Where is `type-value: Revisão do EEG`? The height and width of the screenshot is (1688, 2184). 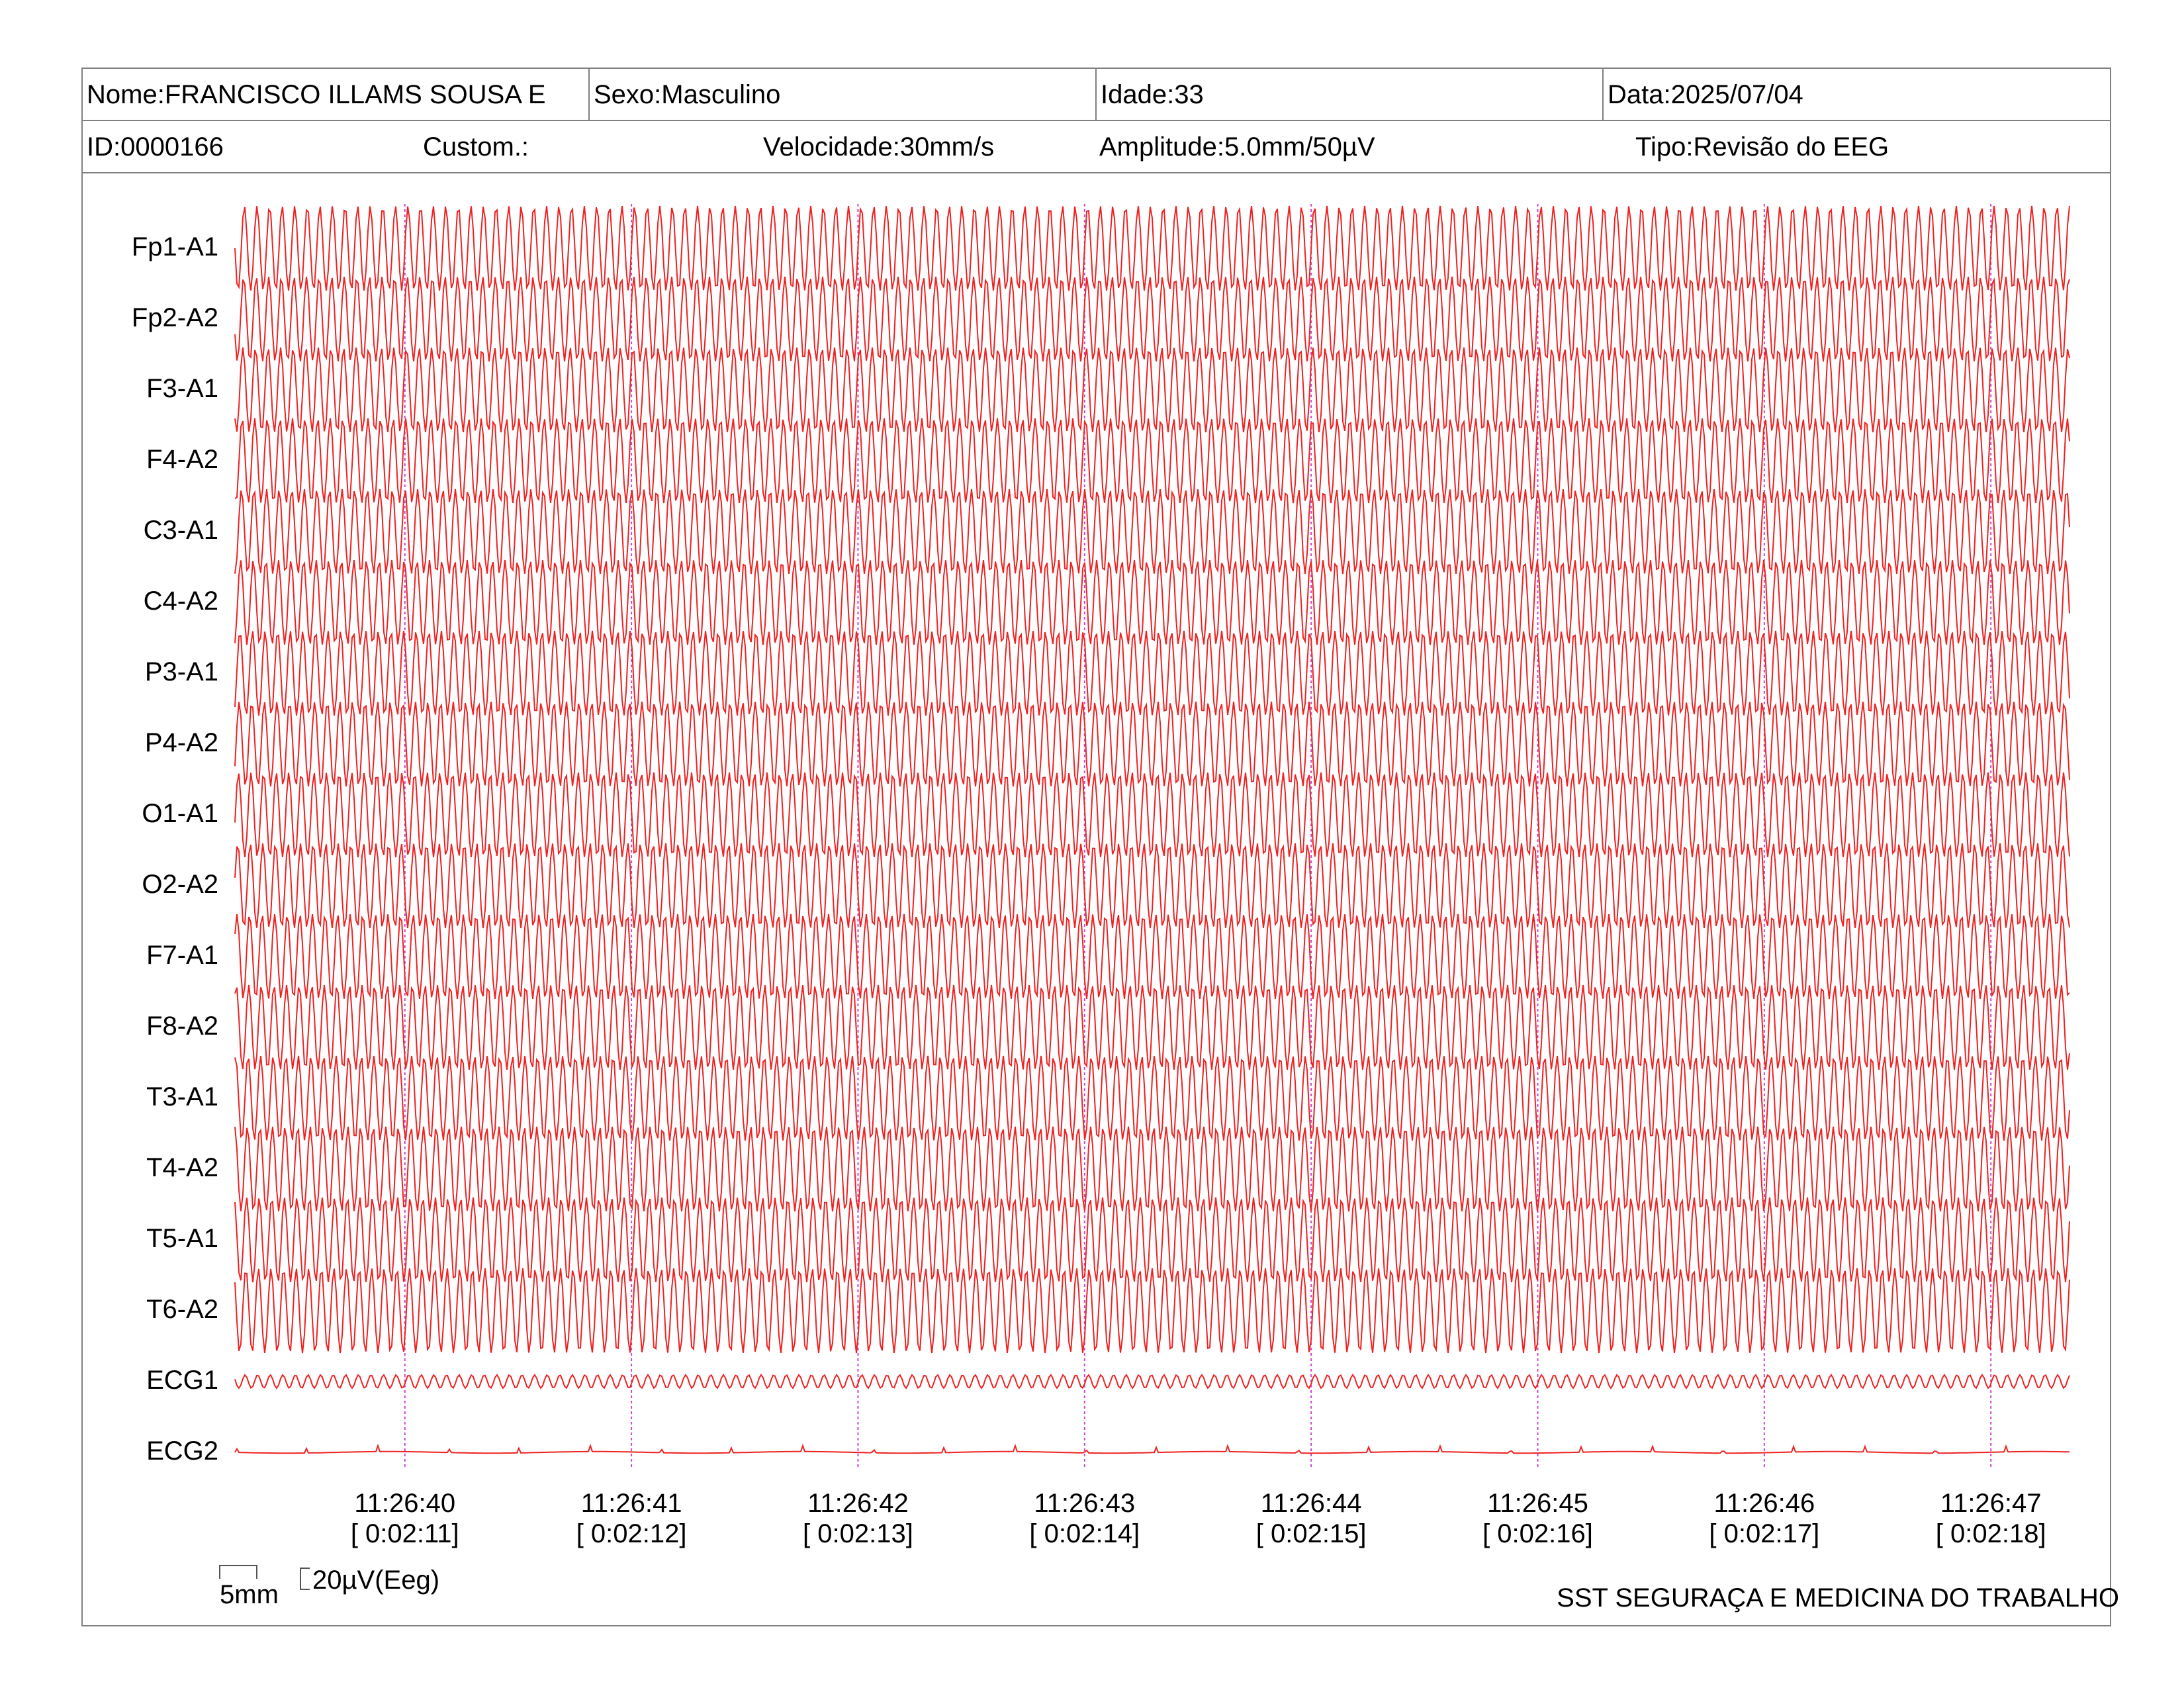
type-value: Revisão do EEG is located at coordinates (1791, 147).